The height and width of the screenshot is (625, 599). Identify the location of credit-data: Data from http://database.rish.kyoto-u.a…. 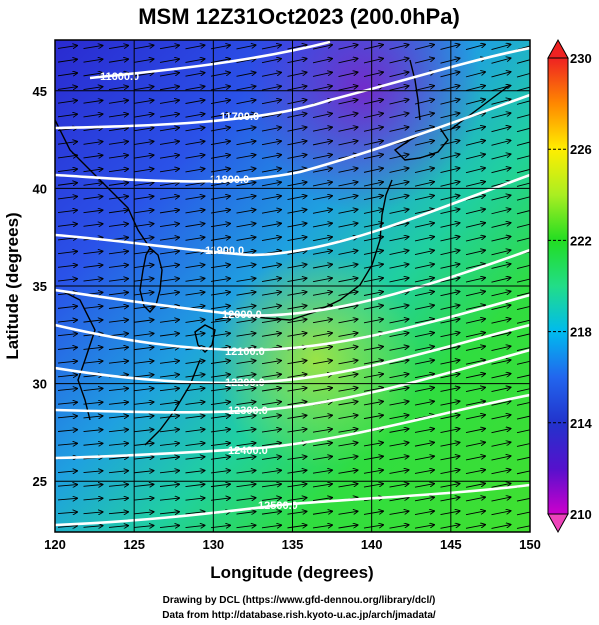
(299, 615).